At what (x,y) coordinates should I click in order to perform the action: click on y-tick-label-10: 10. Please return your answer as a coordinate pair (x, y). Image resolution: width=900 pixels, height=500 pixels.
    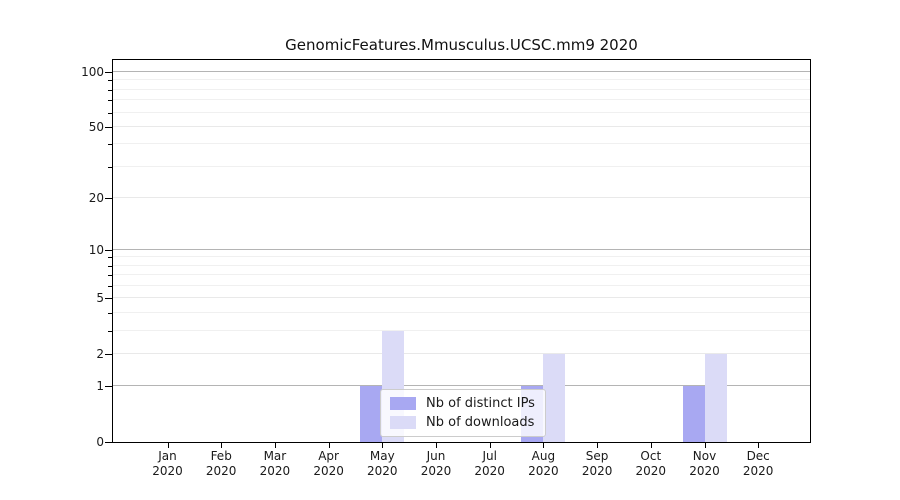
    Looking at the image, I should click on (96, 249).